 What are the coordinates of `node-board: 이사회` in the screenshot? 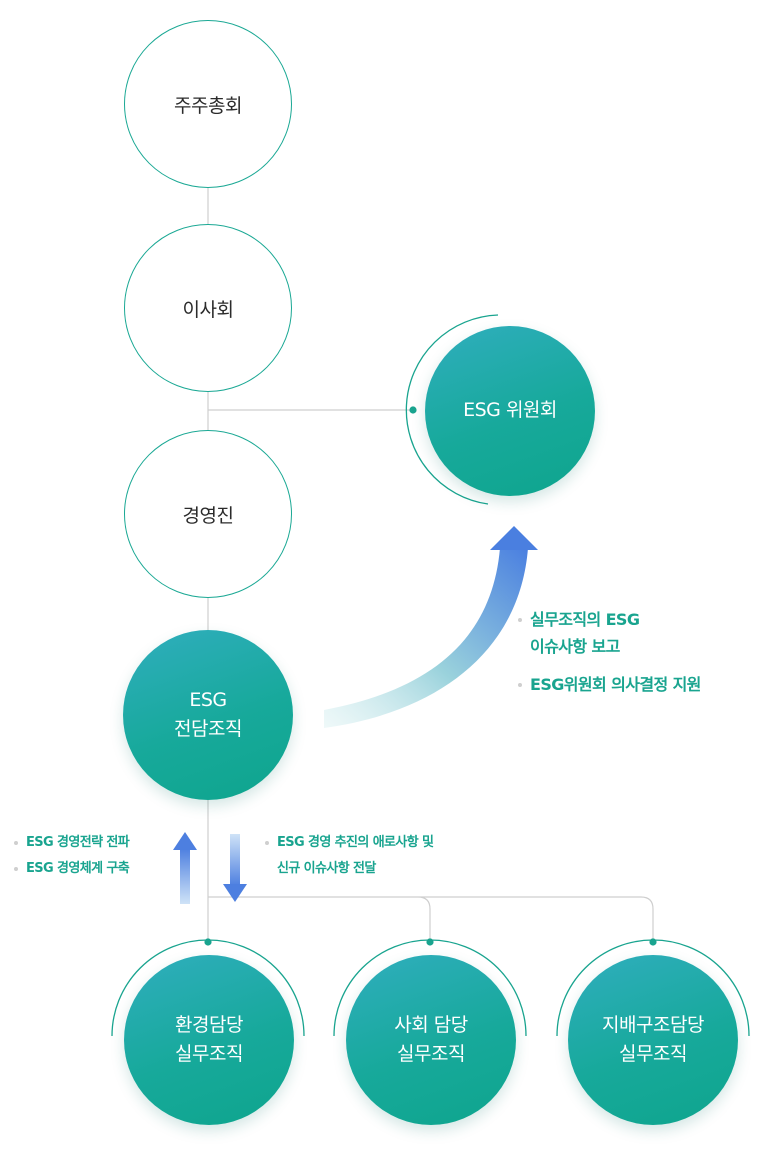 It's located at (208, 308).